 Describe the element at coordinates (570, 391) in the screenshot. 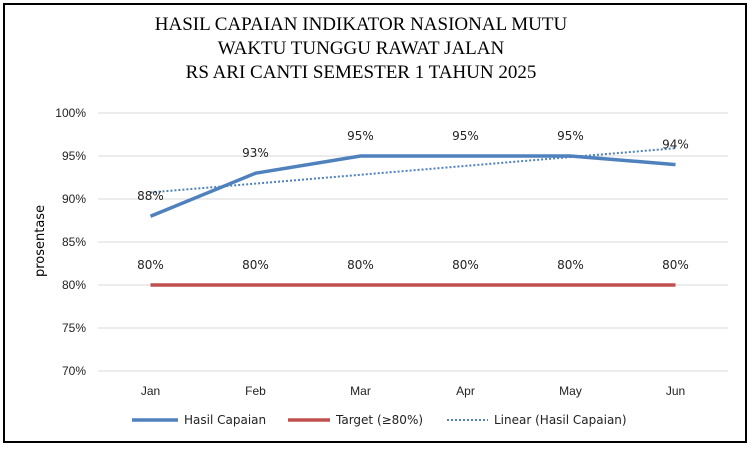

I see `x-tick-label: May` at that location.